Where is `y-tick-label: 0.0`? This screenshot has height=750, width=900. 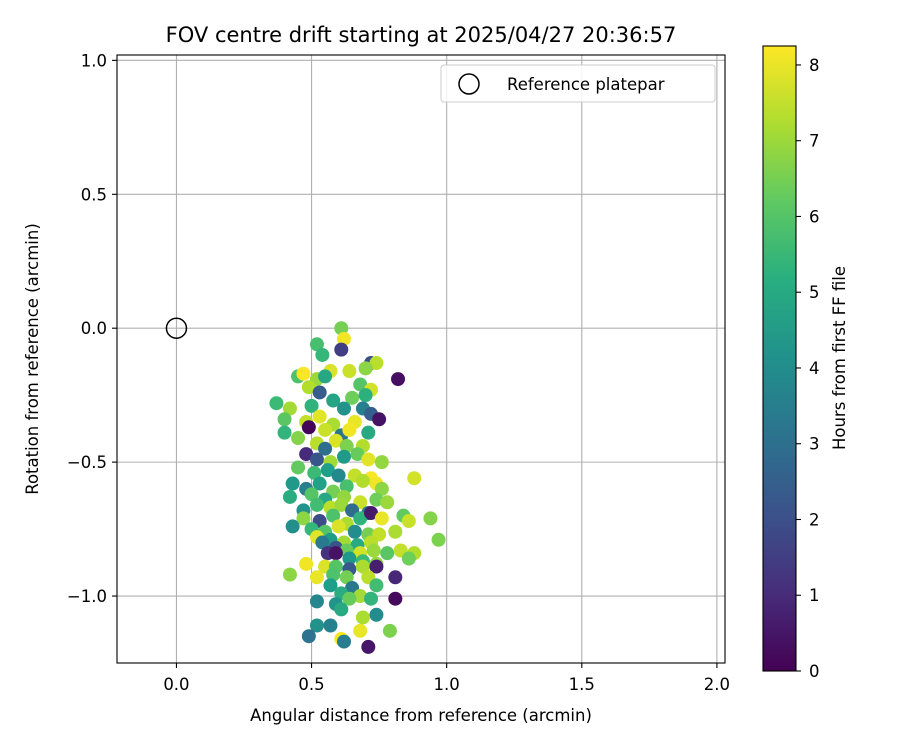 y-tick-label: 0.0 is located at coordinates (94, 328).